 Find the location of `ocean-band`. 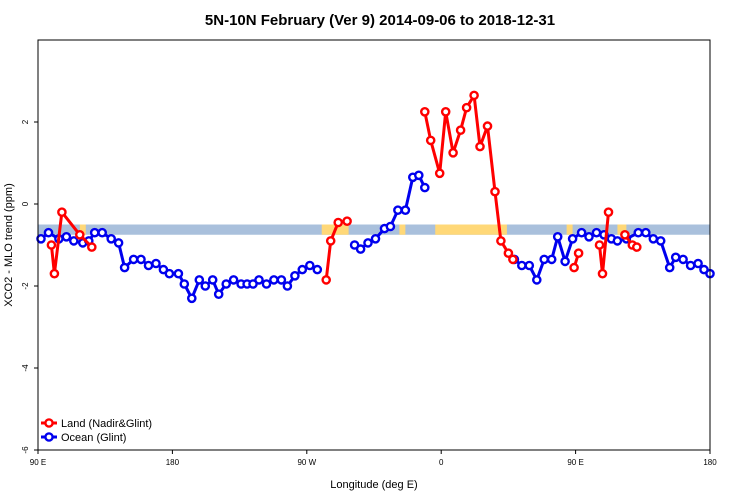

ocean-band is located at coordinates (374, 229).